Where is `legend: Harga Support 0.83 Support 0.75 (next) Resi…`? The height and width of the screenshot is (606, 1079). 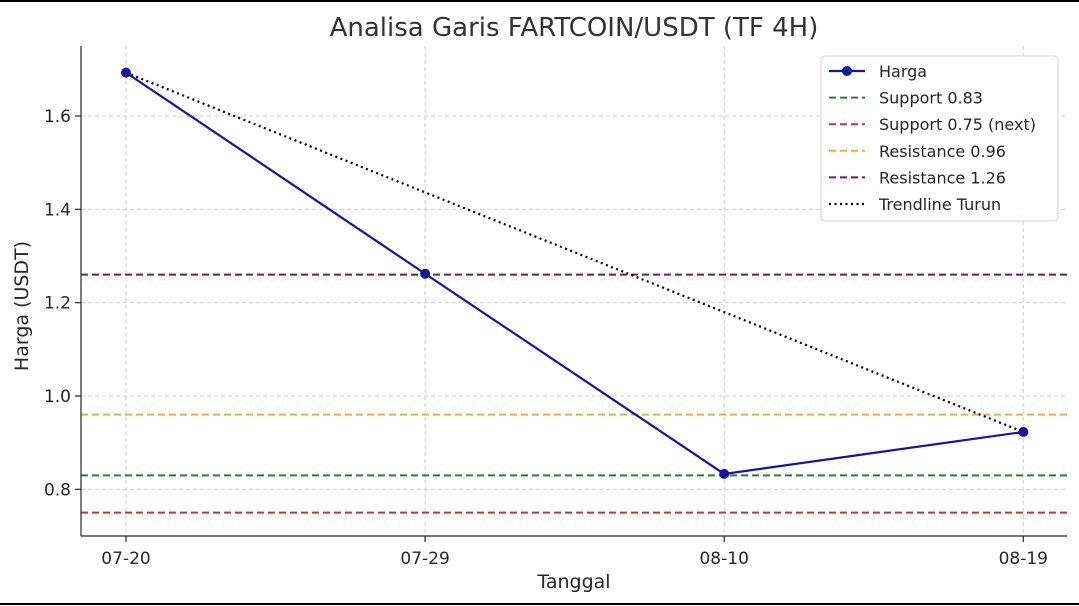
legend: Harga Support 0.83 Support 0.75 (next) Resi… is located at coordinates (939, 138).